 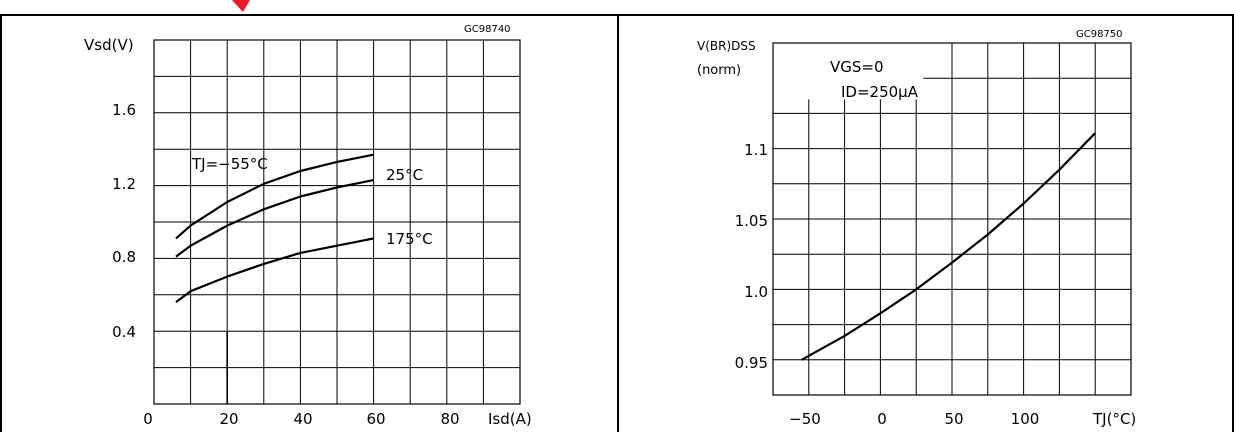 I want to click on y-tick-label: 0.95, so click(x=751, y=363).